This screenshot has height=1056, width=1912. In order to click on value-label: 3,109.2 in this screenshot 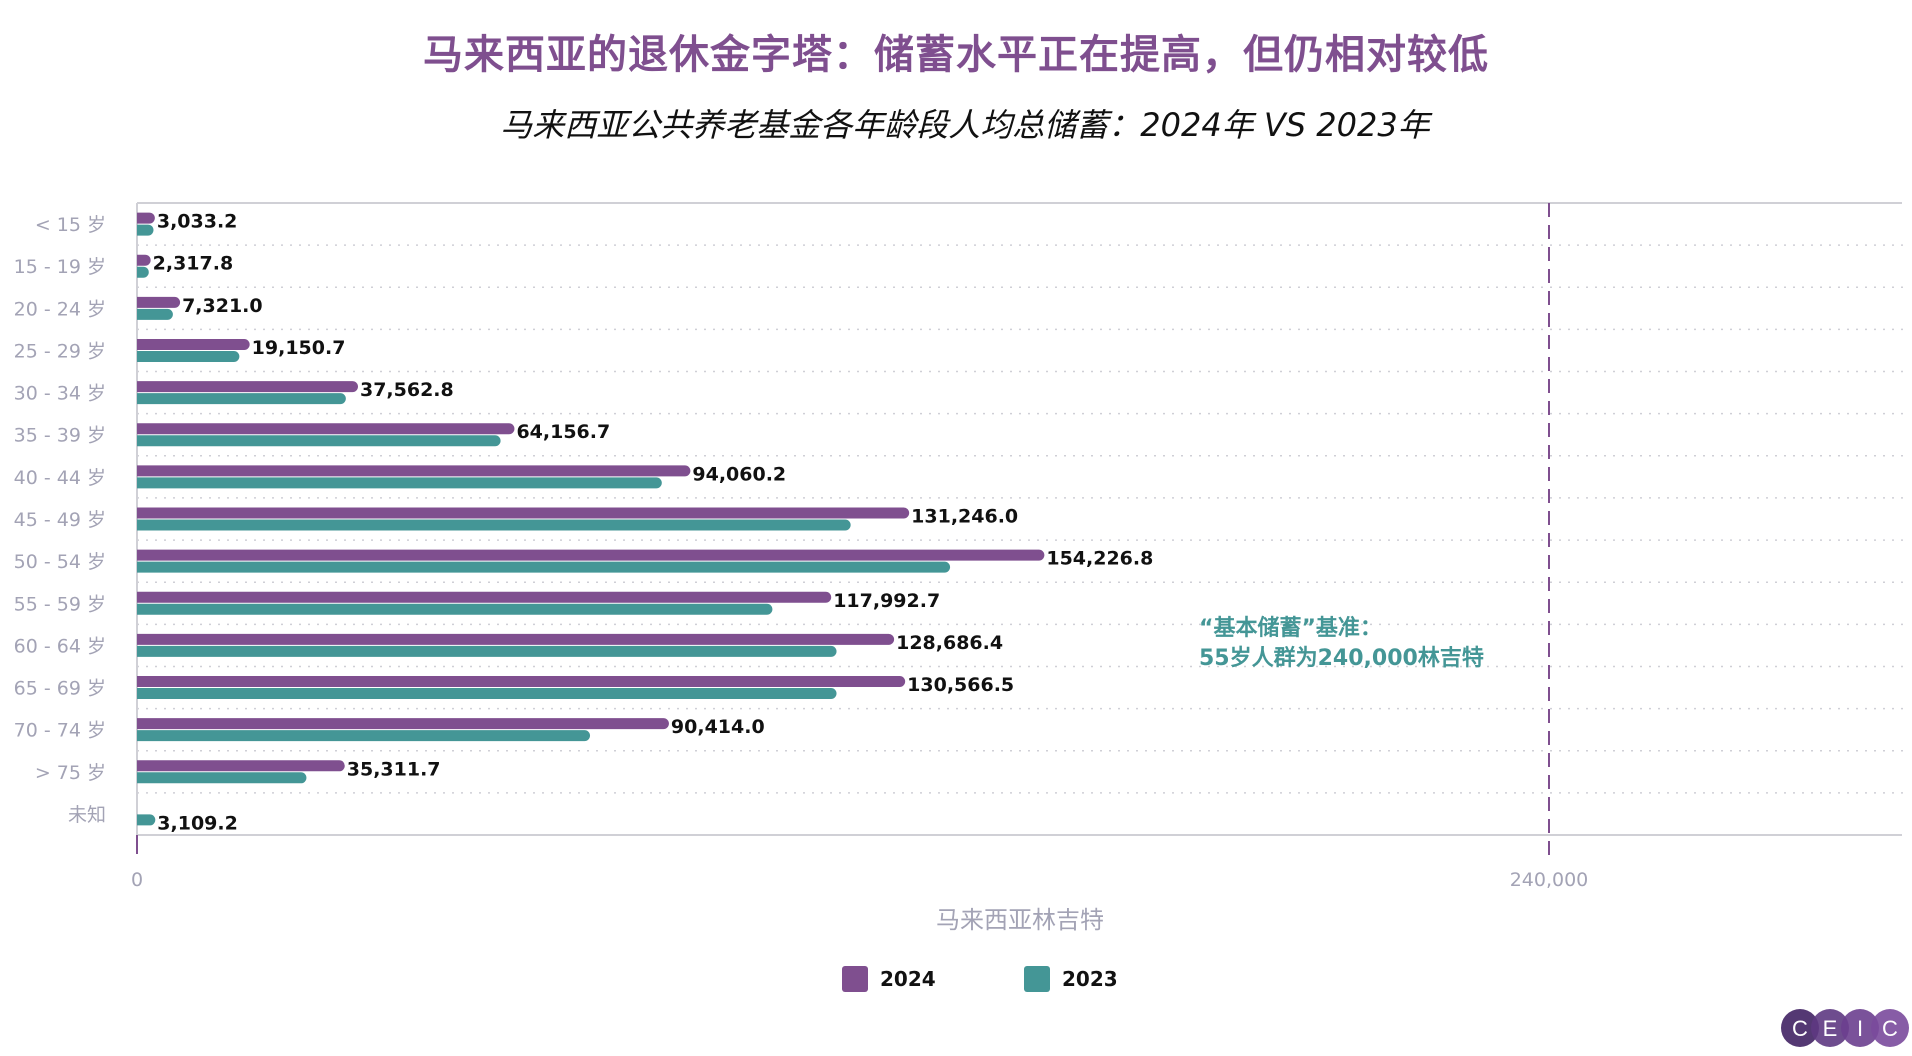, I will do `click(197, 823)`.